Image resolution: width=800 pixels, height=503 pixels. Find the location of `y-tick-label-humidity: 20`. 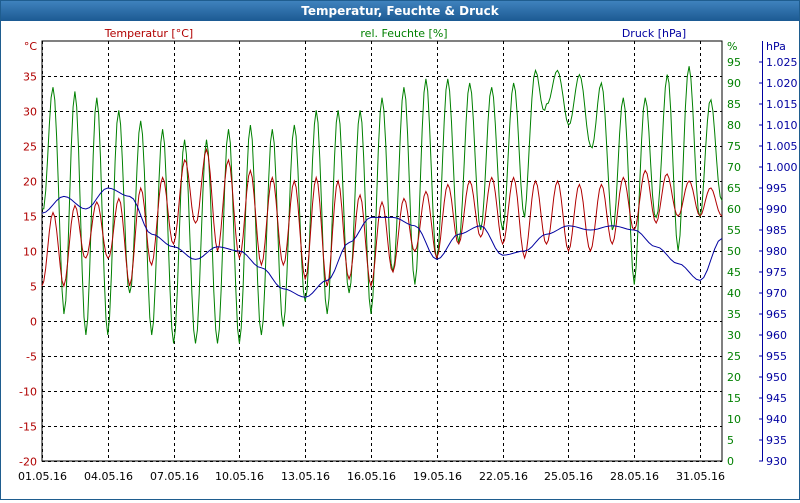

y-tick-label-humidity: 20 is located at coordinates (734, 377).